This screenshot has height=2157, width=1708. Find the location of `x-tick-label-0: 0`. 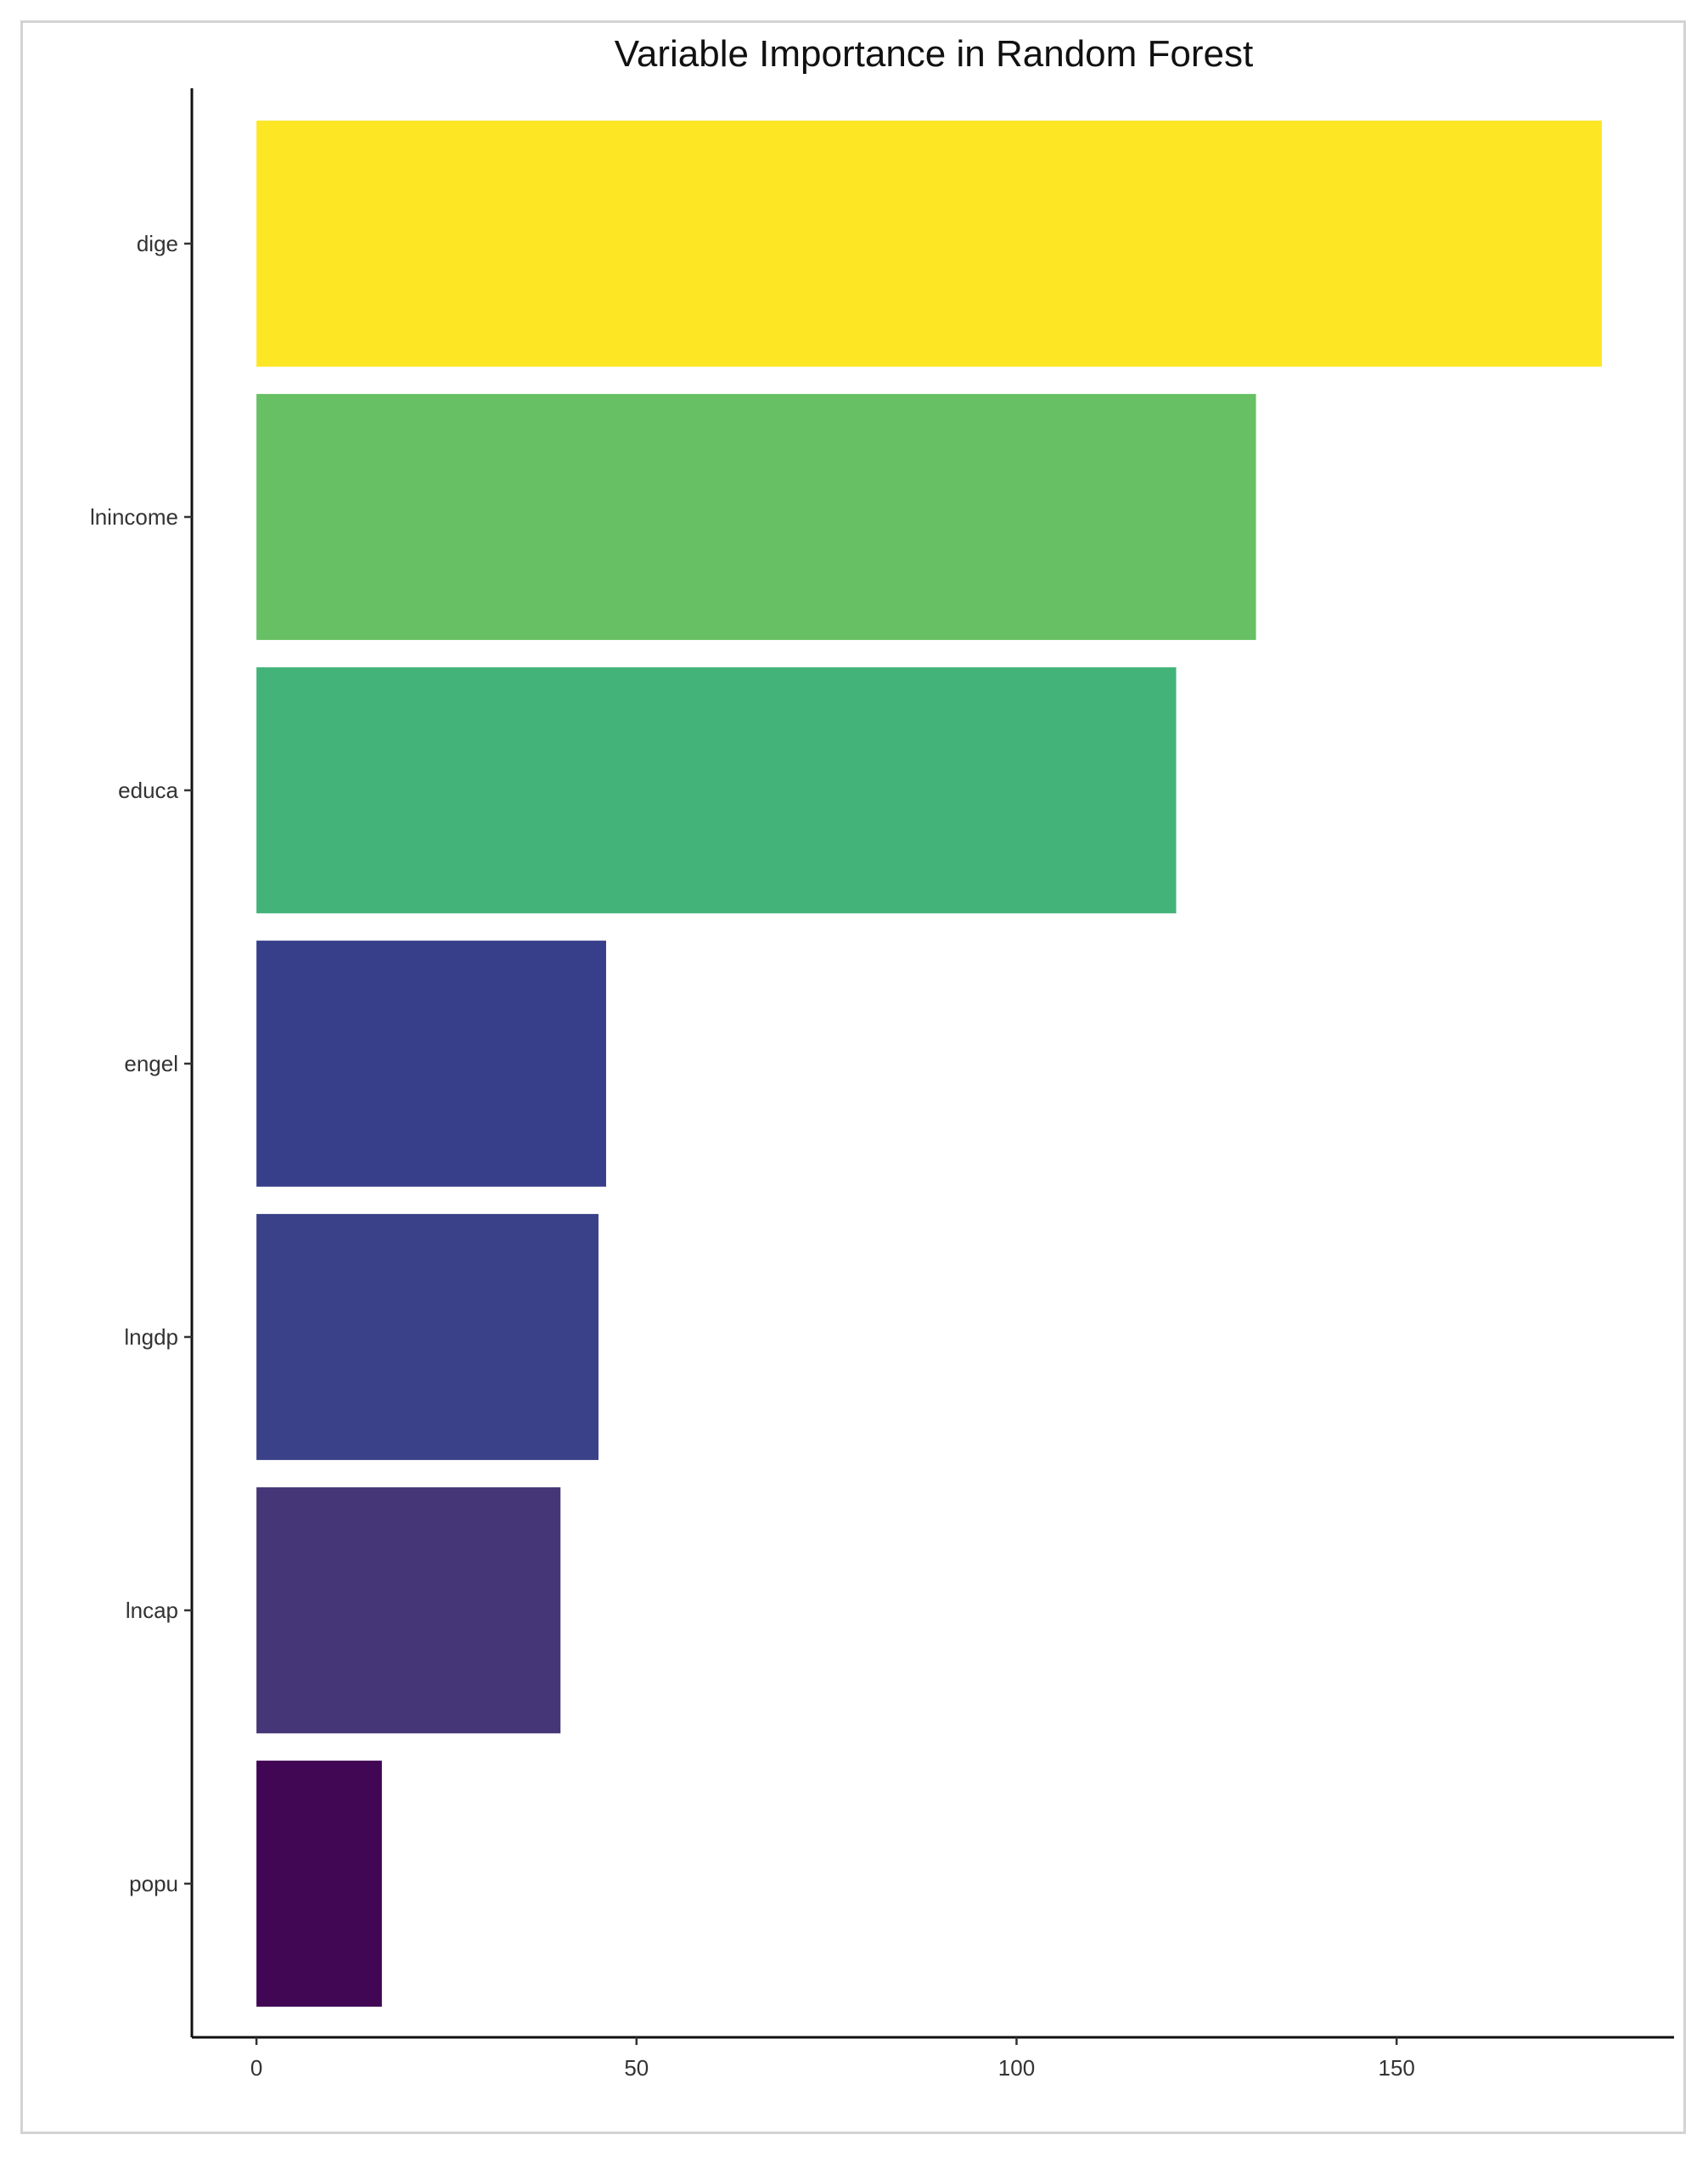

x-tick-label-0: 0 is located at coordinates (256, 2068).